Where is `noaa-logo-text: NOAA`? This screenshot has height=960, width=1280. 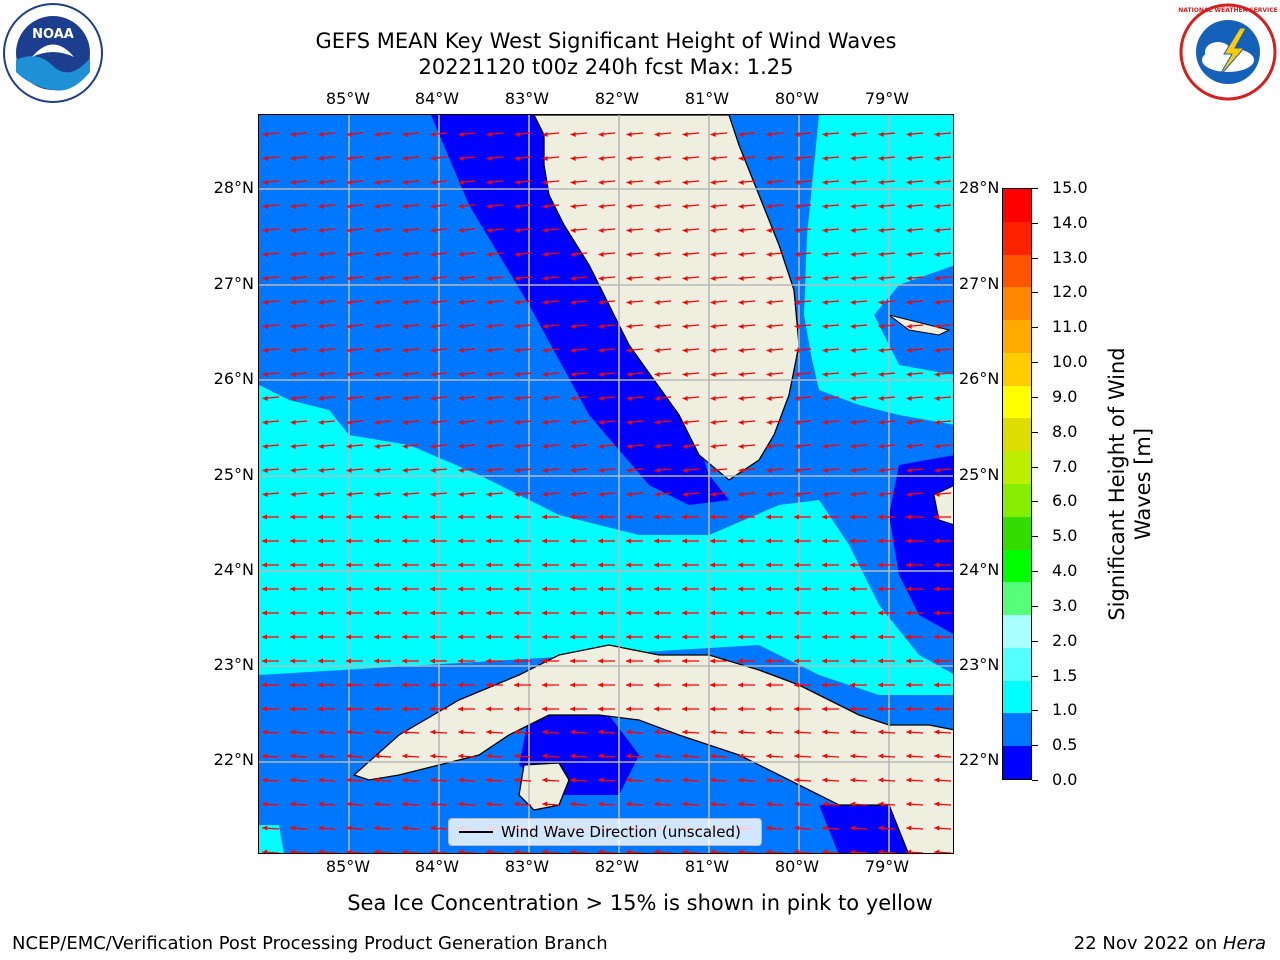 noaa-logo-text: NOAA is located at coordinates (53, 34).